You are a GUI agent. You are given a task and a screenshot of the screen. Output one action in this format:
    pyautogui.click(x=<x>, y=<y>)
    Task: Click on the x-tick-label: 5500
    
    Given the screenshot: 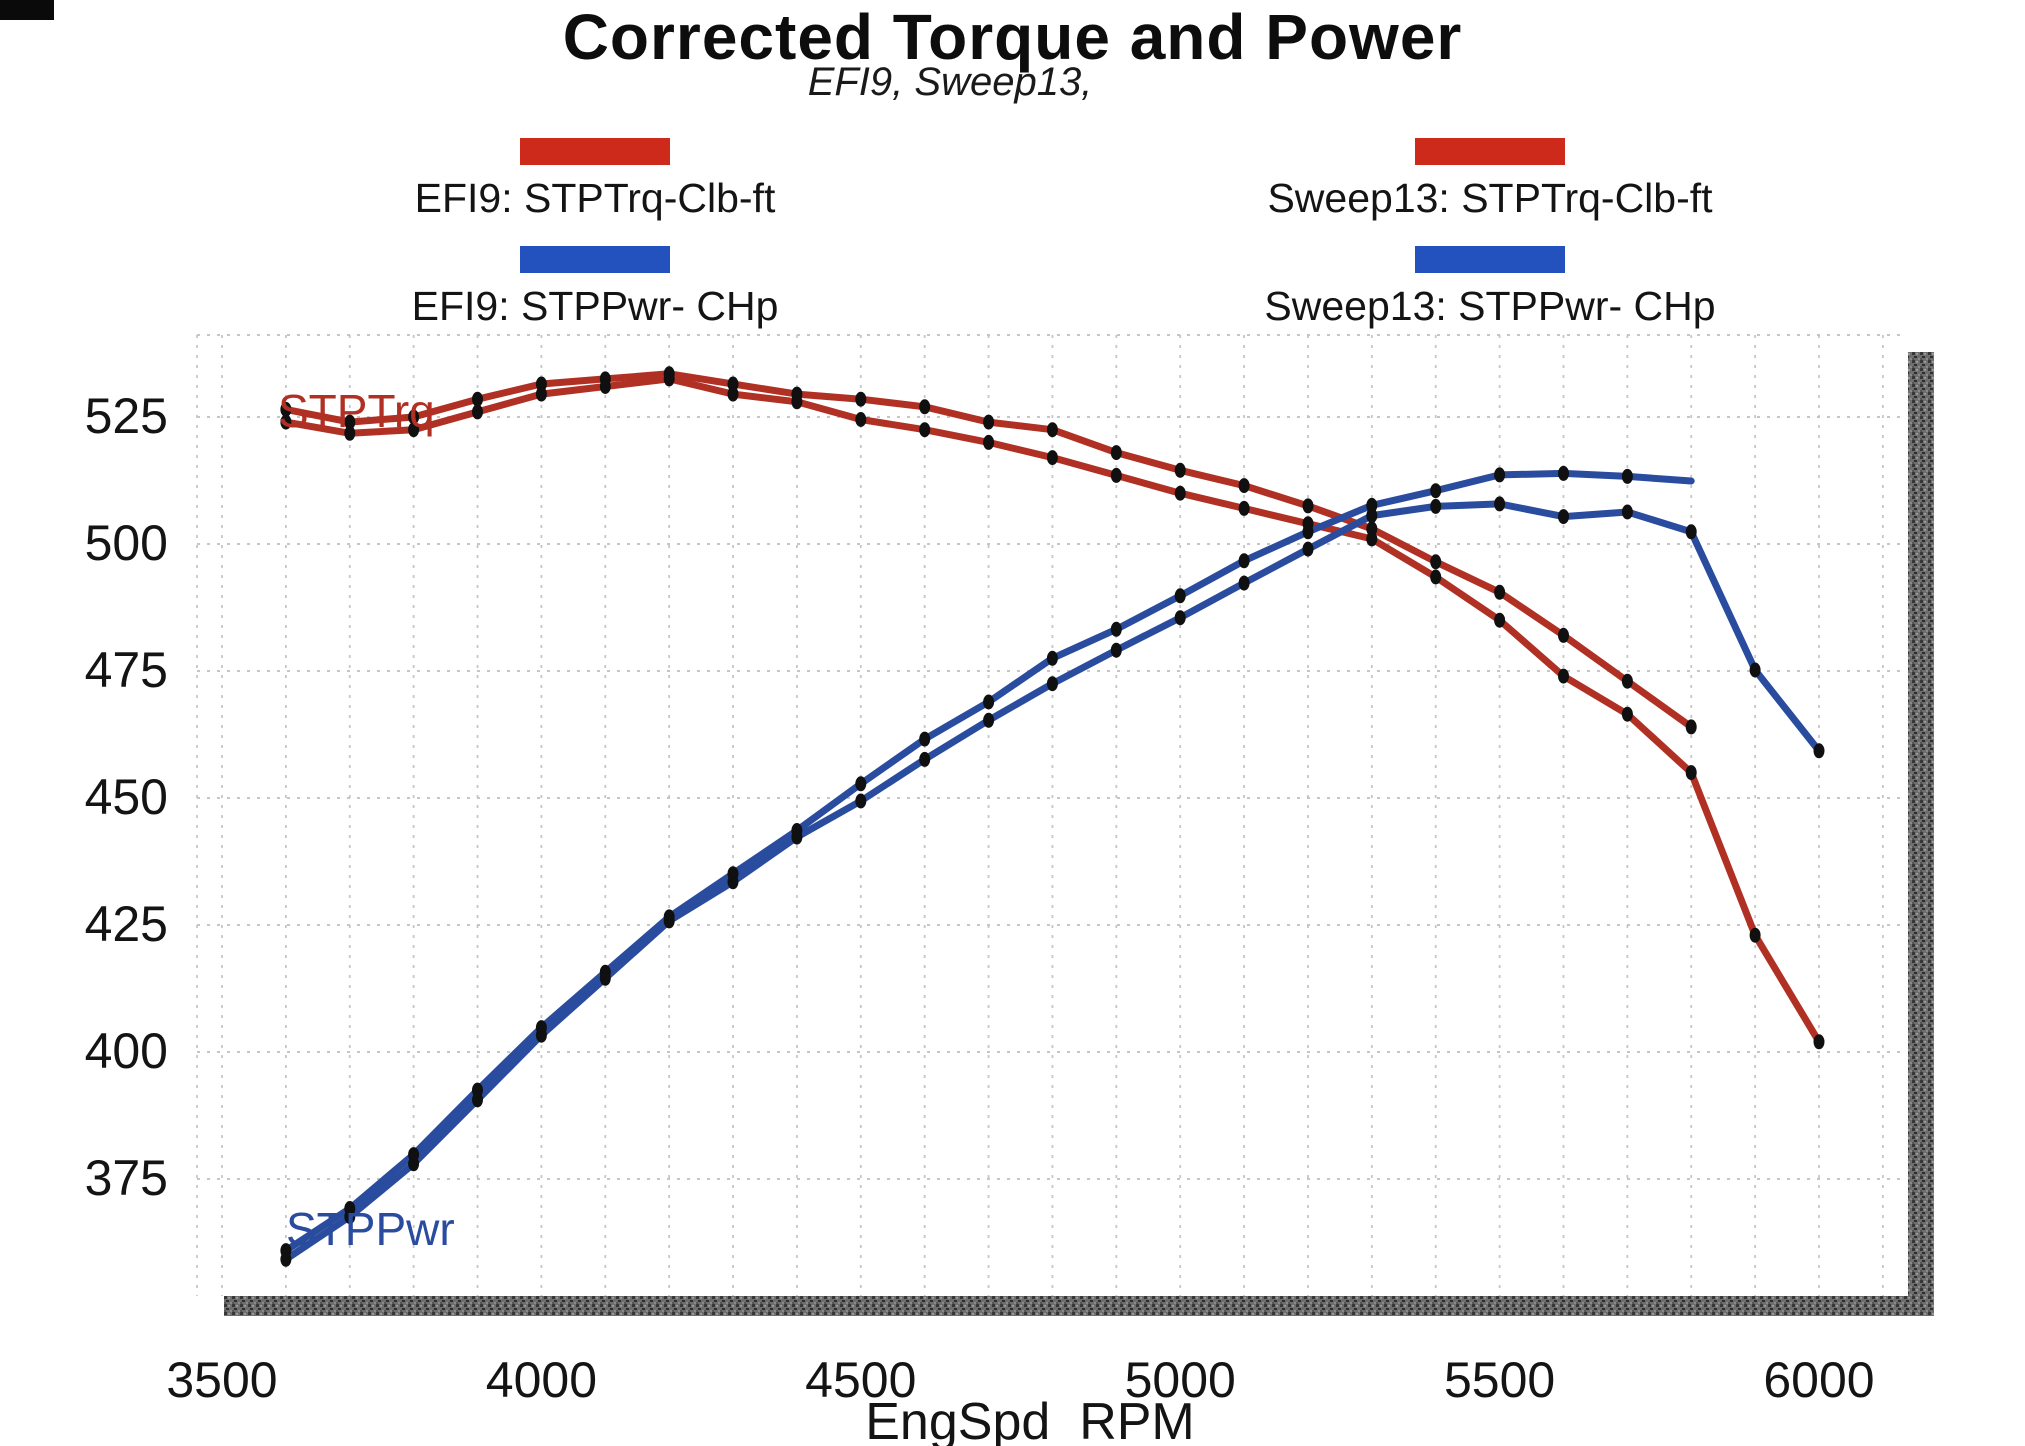 What is the action you would take?
    pyautogui.click(x=1499, y=1380)
    